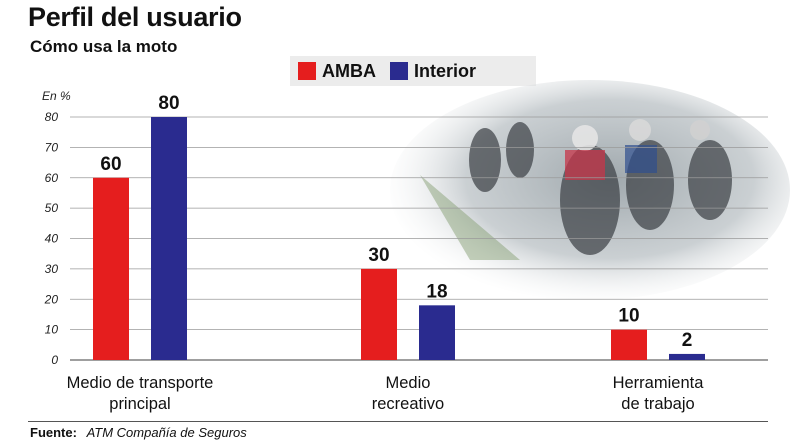 The height and width of the screenshot is (445, 800). I want to click on y-tick-50: 50, so click(52, 208).